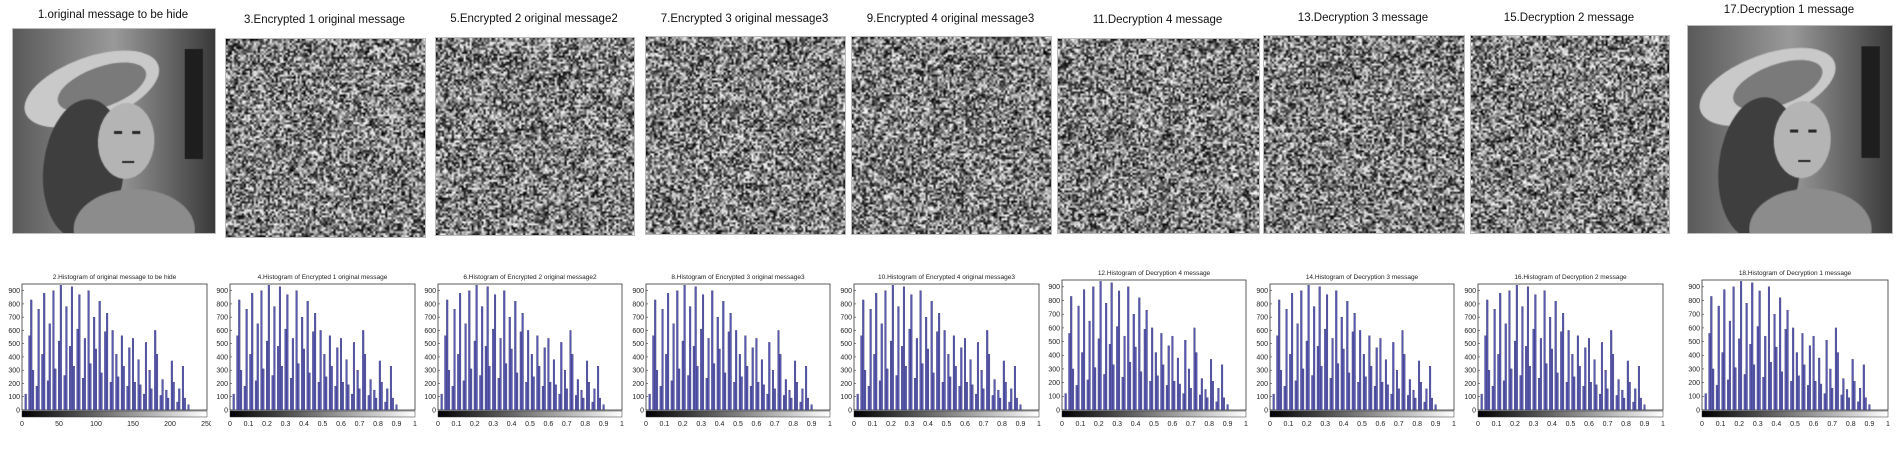  Describe the element at coordinates (846, 291) in the screenshot. I see `y-tick-label: 900` at that location.